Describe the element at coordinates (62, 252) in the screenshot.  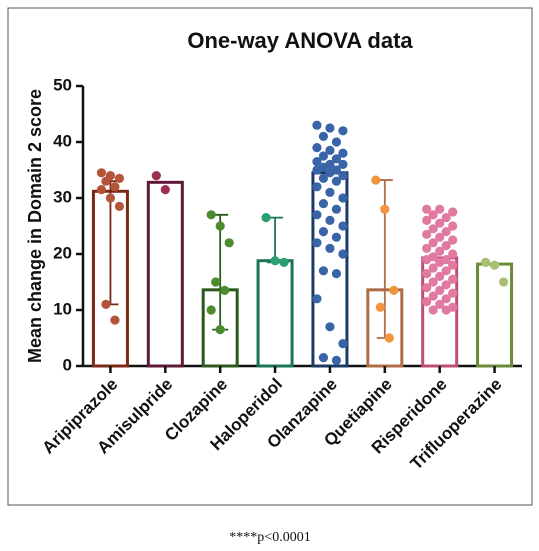
I see `y-tick-label: 20` at that location.